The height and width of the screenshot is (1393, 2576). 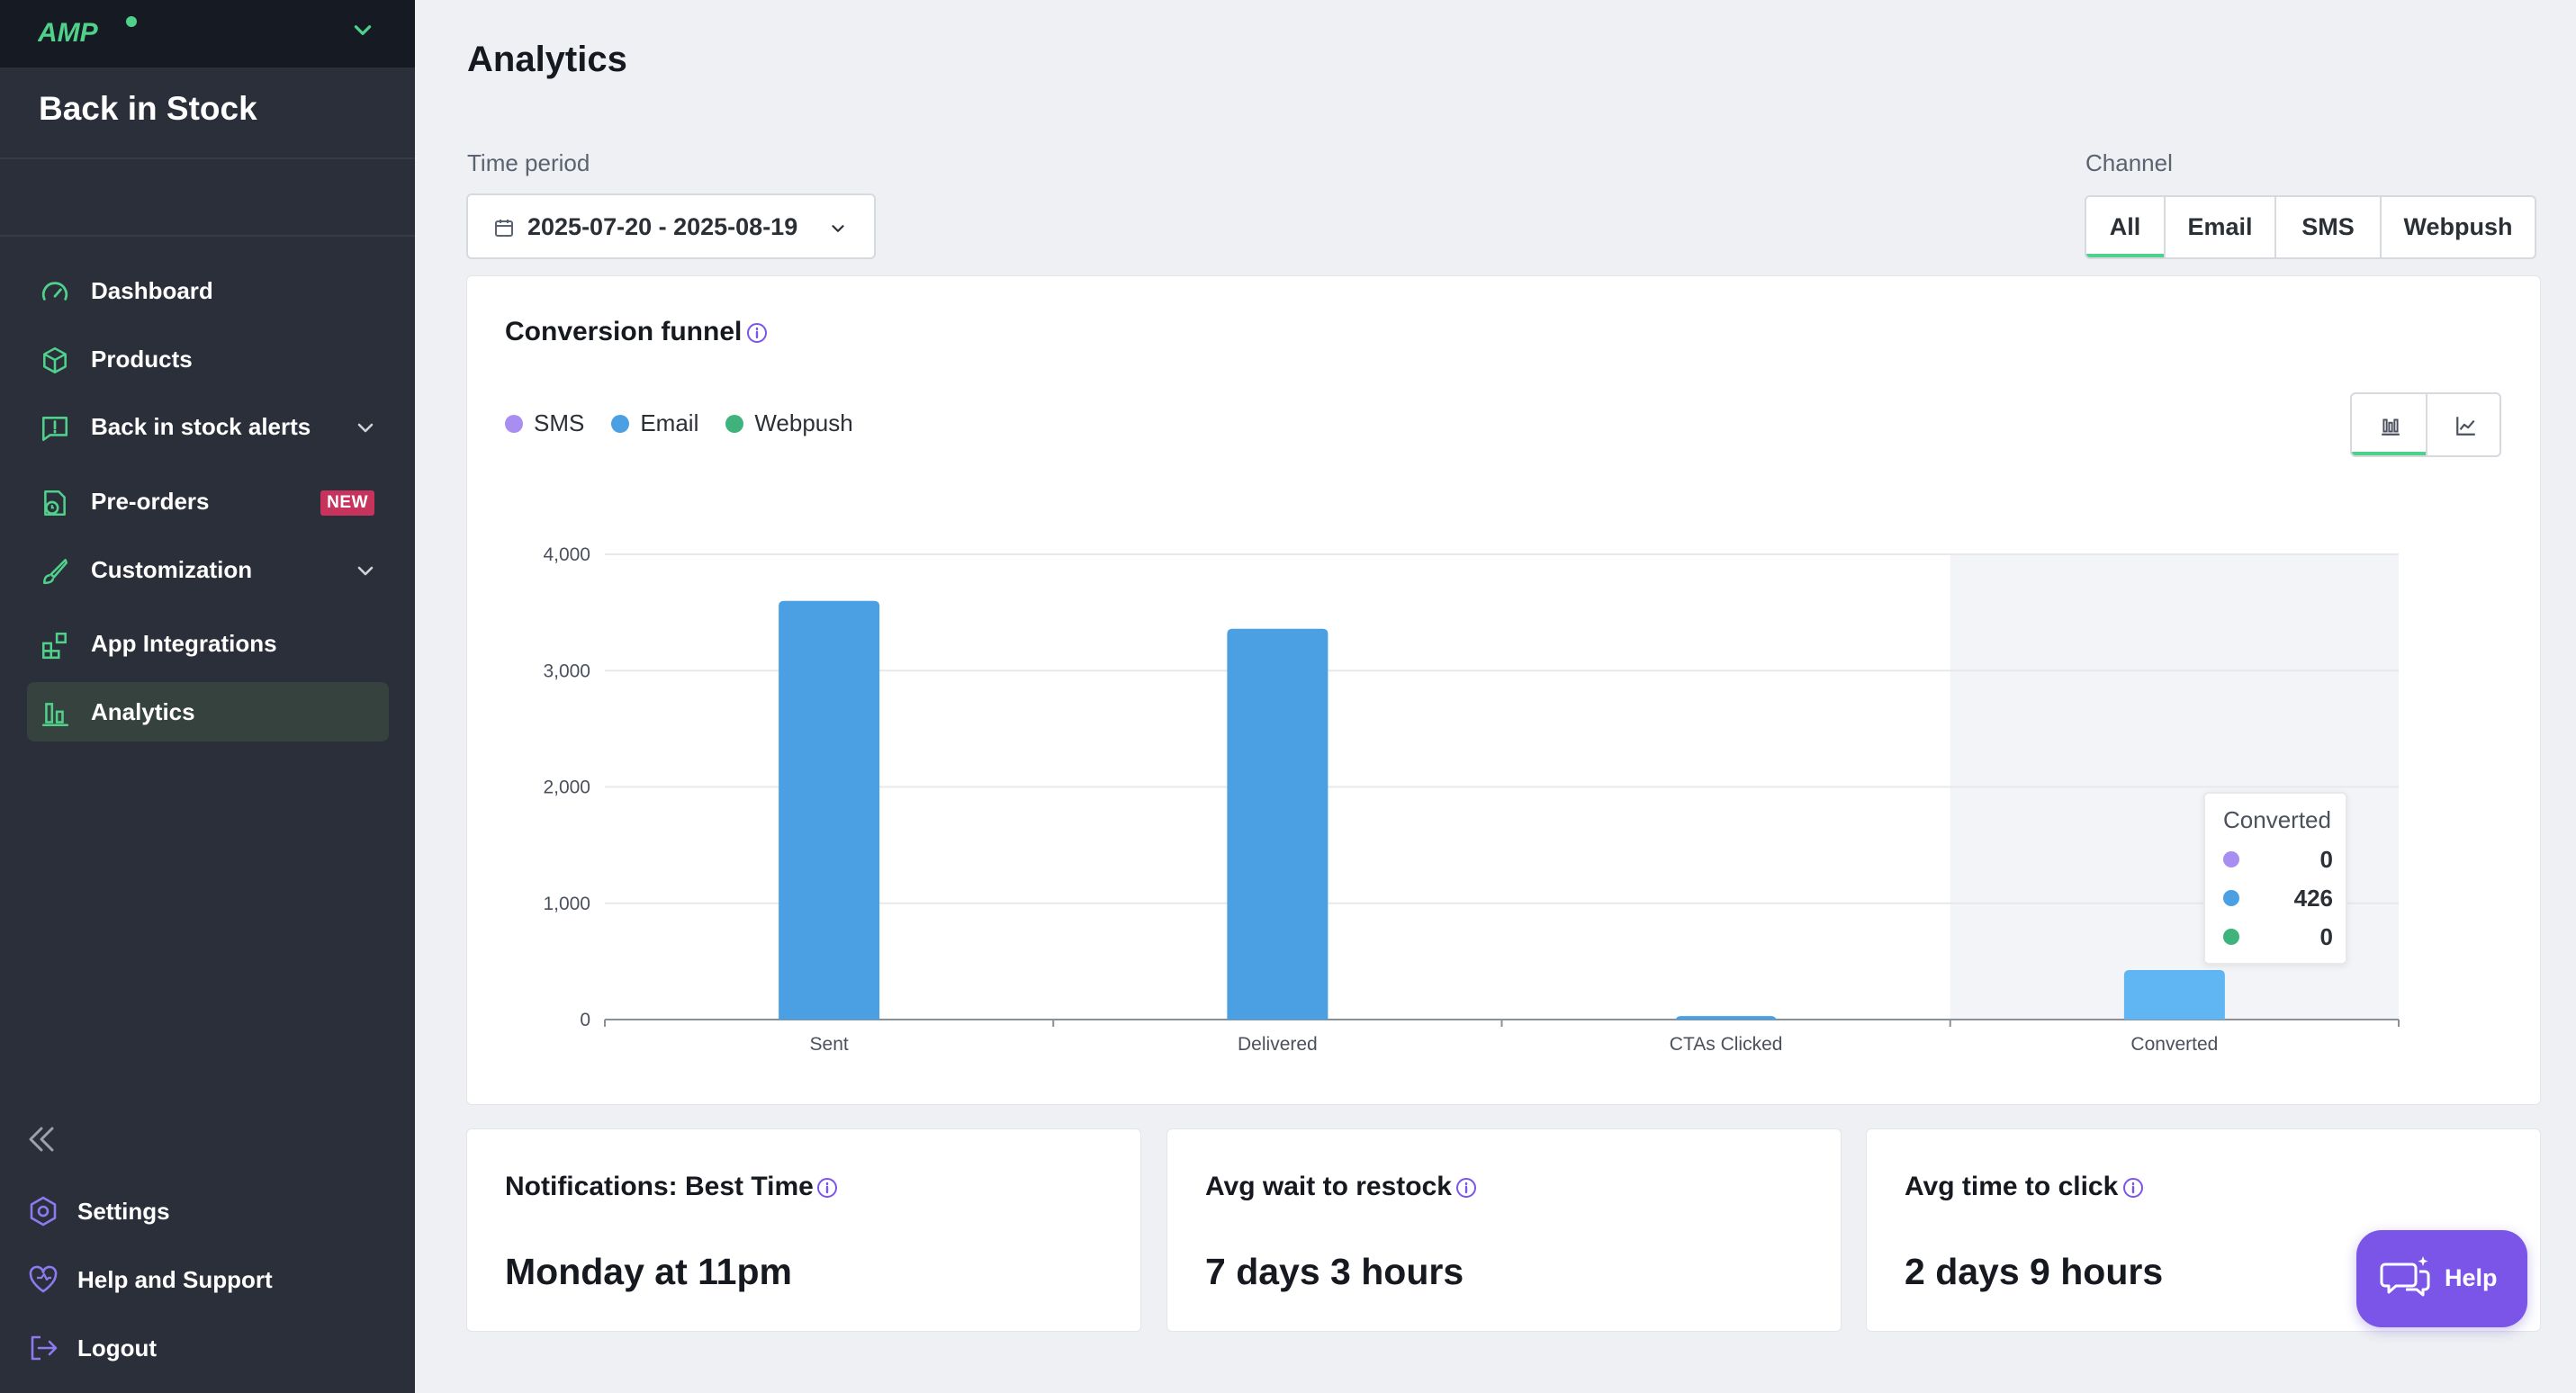 I want to click on x-tick-label: Converted, so click(x=2174, y=1044).